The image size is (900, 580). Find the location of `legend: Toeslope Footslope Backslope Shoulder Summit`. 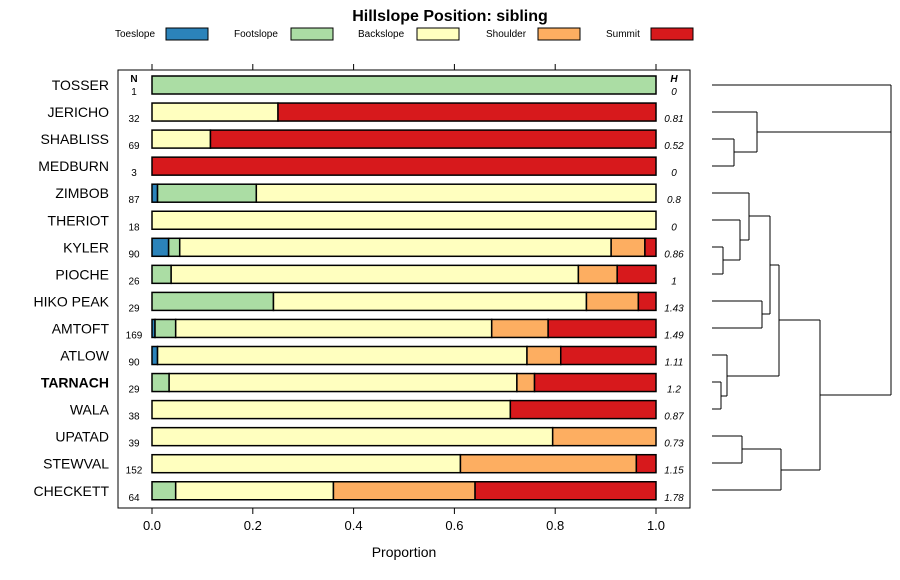

legend: Toeslope Footslope Backslope Shoulder Summit is located at coordinates (404, 34).